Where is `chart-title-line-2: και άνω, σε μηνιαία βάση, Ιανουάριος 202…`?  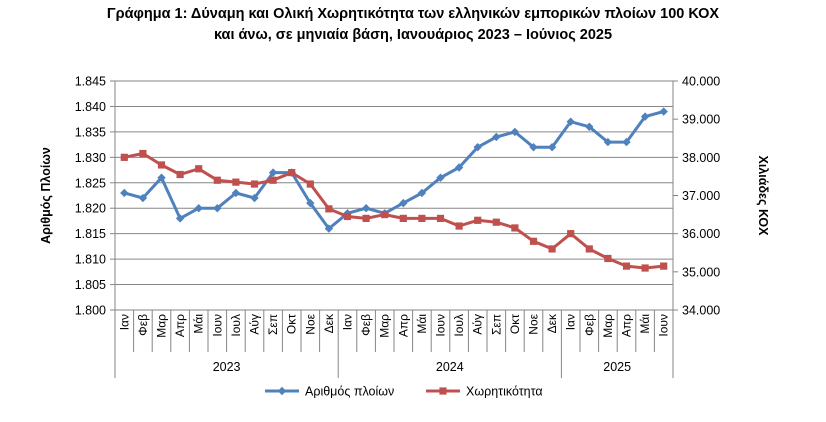
chart-title-line-2: και άνω, σε μηνιαία βάση, Ιανουάριος 202… is located at coordinates (413, 35).